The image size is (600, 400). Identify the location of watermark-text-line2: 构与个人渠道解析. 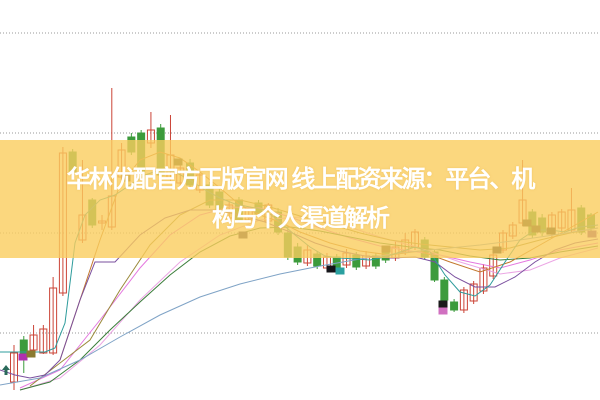
(301, 218).